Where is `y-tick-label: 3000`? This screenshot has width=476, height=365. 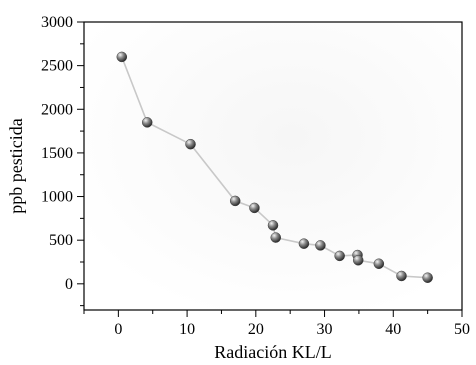
y-tick-label: 3000 is located at coordinates (57, 22).